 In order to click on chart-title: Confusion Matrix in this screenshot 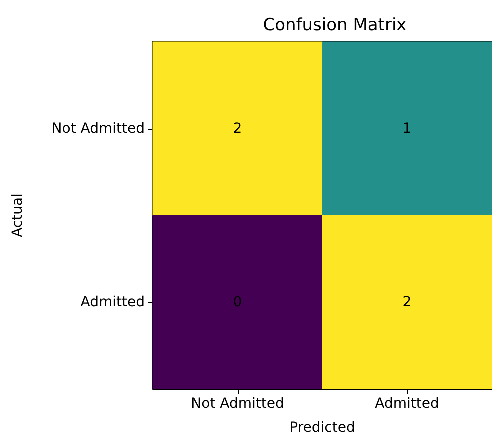, I will do `click(335, 26)`.